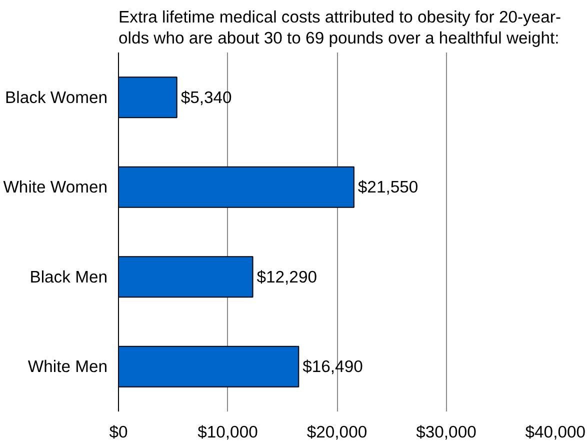 The image size is (587, 446). I want to click on x-tick-label: $20,000, so click(337, 432).